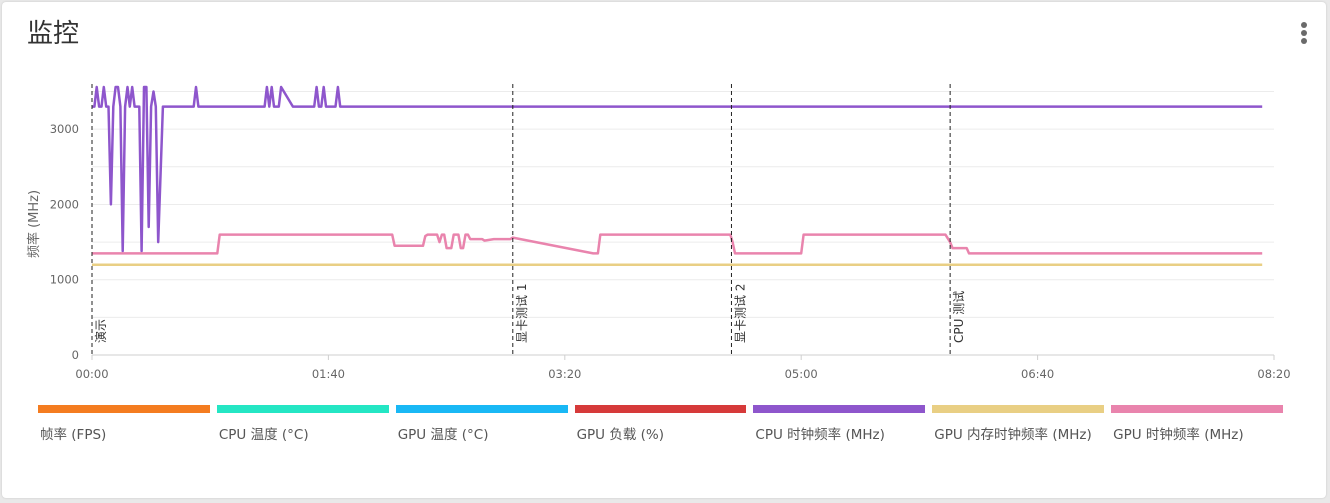  What do you see at coordinates (64, 280) in the screenshot?
I see `y-tick-label: 1000` at bounding box center [64, 280].